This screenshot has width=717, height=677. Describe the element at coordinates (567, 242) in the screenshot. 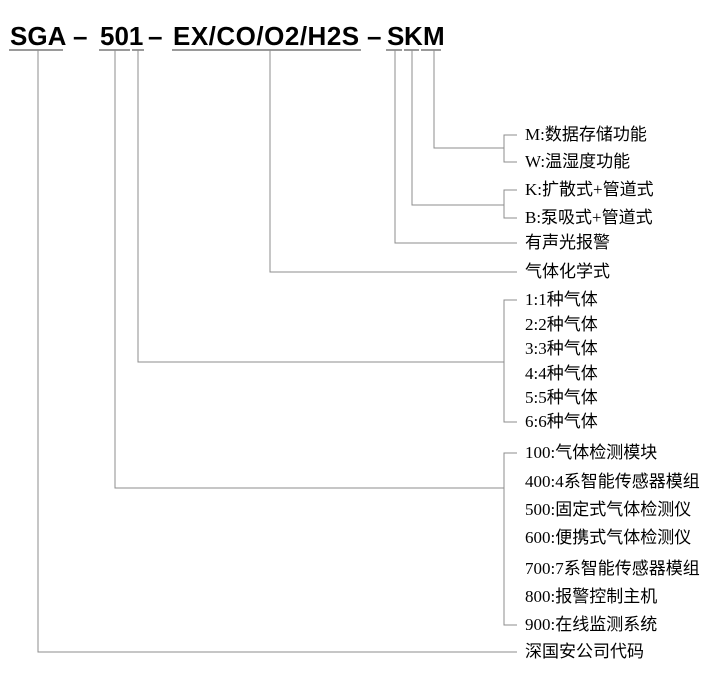

I see `label-s-alarm: 有声光报警` at that location.